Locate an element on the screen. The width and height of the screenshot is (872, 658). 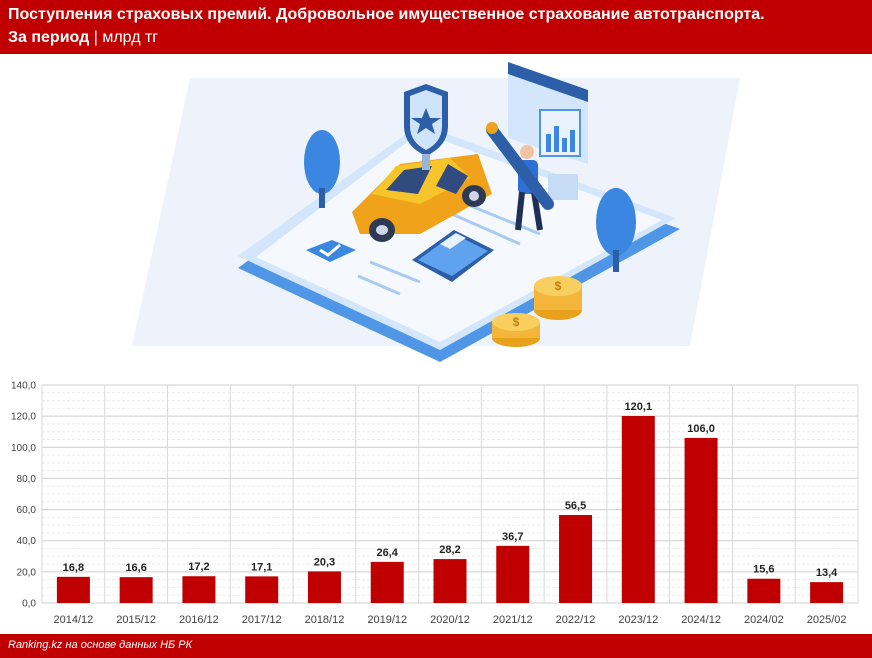
x-tick-label: 2021/12 is located at coordinates (513, 620).